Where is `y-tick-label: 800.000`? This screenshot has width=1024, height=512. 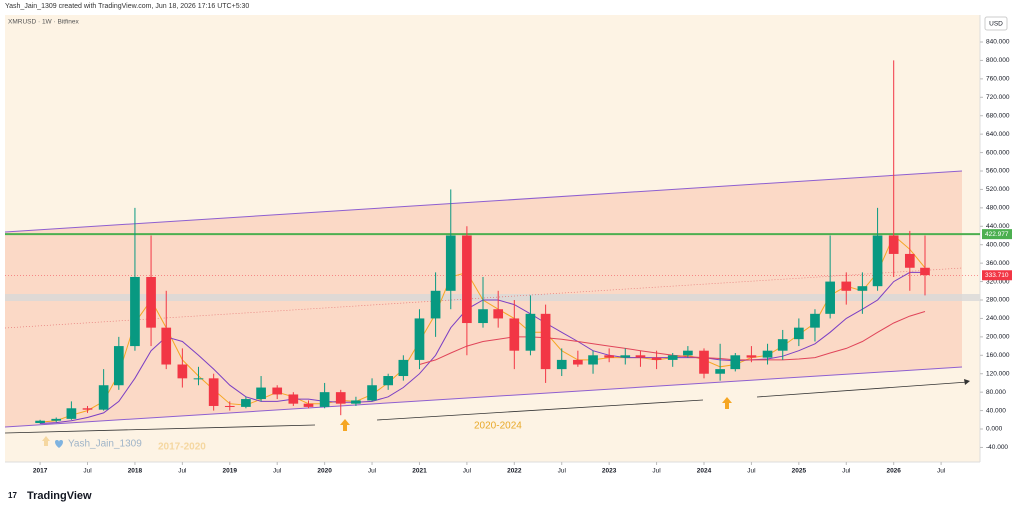
y-tick-label: 800.000 is located at coordinates (998, 60).